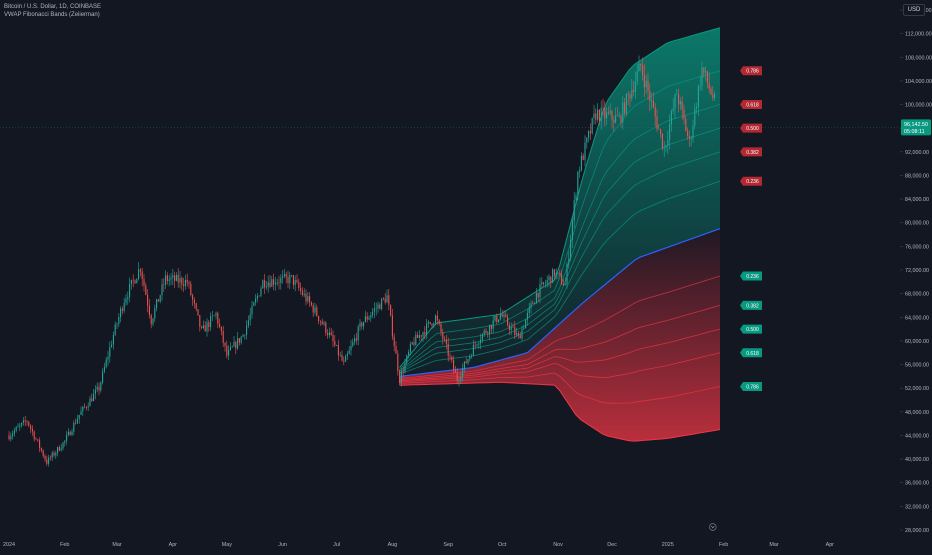 Image resolution: width=932 pixels, height=555 pixels. What do you see at coordinates (918, 58) in the screenshot?
I see `price-tick-label: 108,000.00` at bounding box center [918, 58].